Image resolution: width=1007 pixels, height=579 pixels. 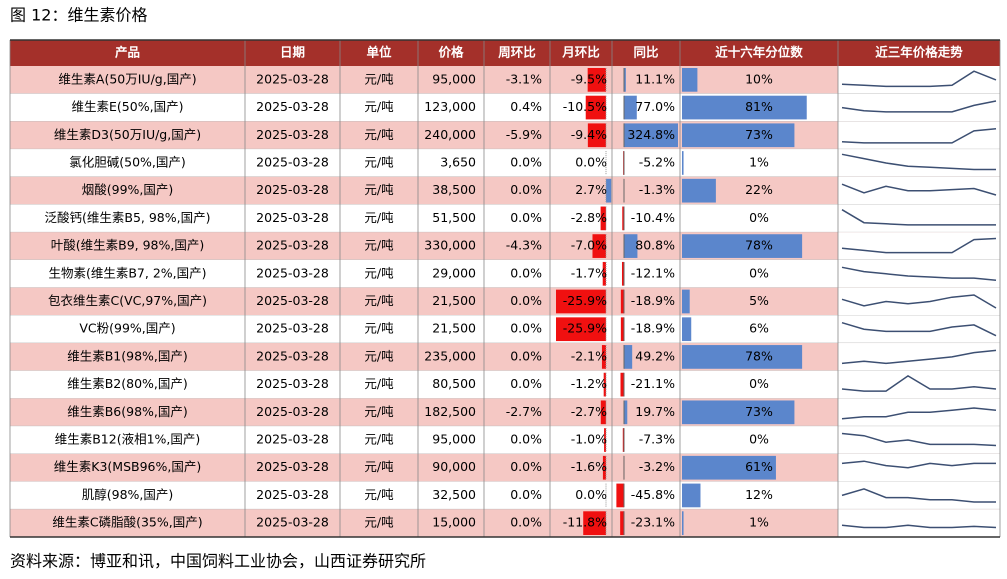 I want to click on cell-text: -12.1%, so click(x=653, y=272).